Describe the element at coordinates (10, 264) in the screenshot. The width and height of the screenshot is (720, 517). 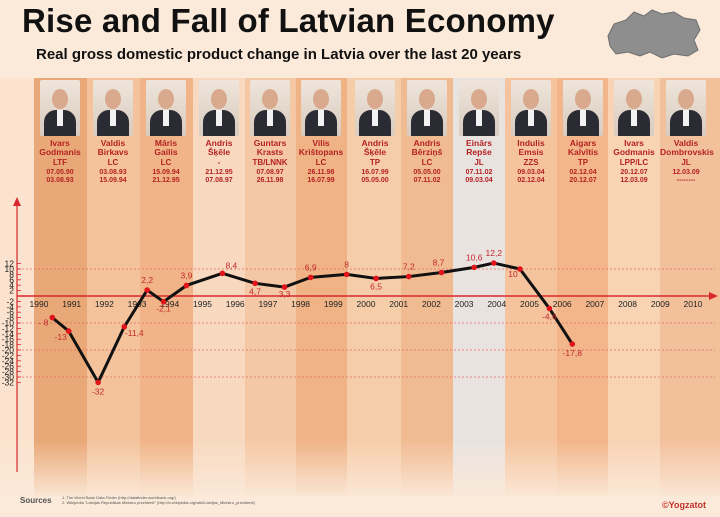
I see `y-tick-label: 12` at that location.